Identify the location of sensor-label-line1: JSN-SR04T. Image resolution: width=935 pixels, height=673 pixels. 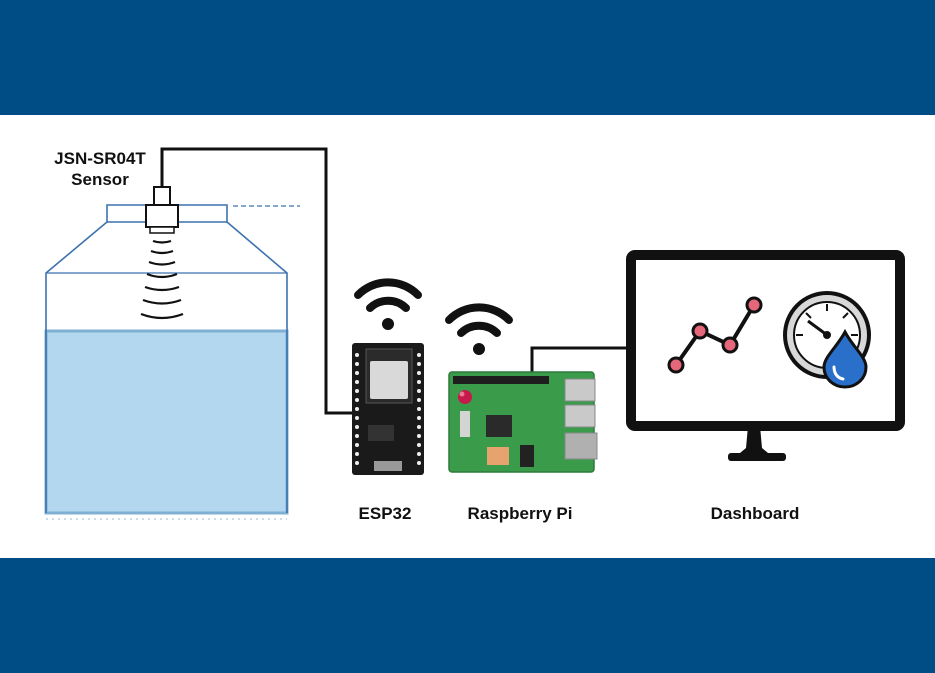
(100, 158).